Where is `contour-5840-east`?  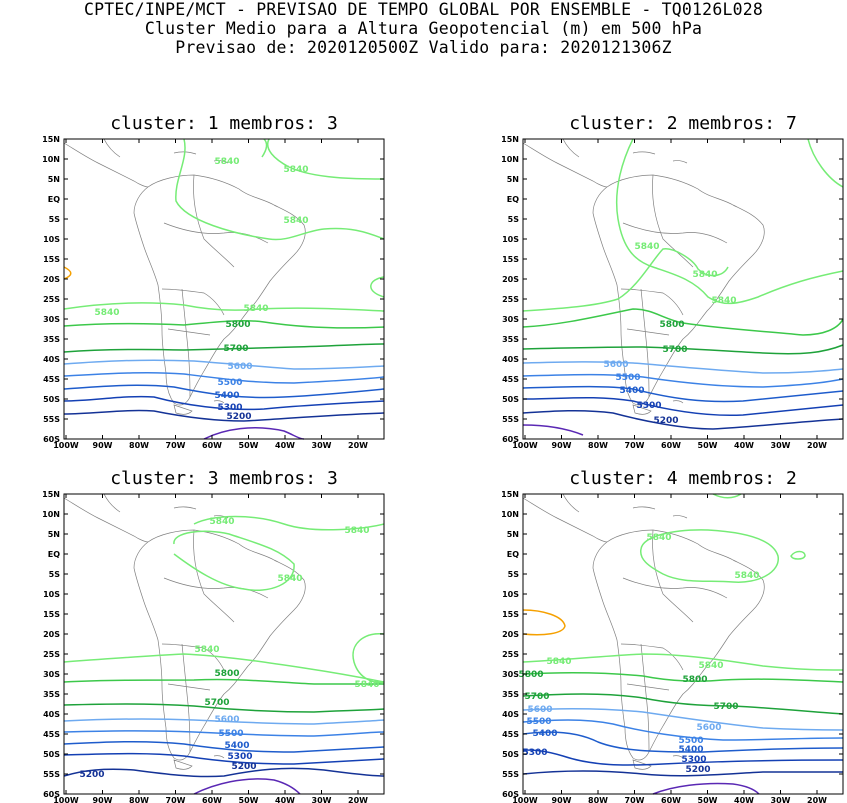
contour-5840-east is located at coordinates (368, 658).